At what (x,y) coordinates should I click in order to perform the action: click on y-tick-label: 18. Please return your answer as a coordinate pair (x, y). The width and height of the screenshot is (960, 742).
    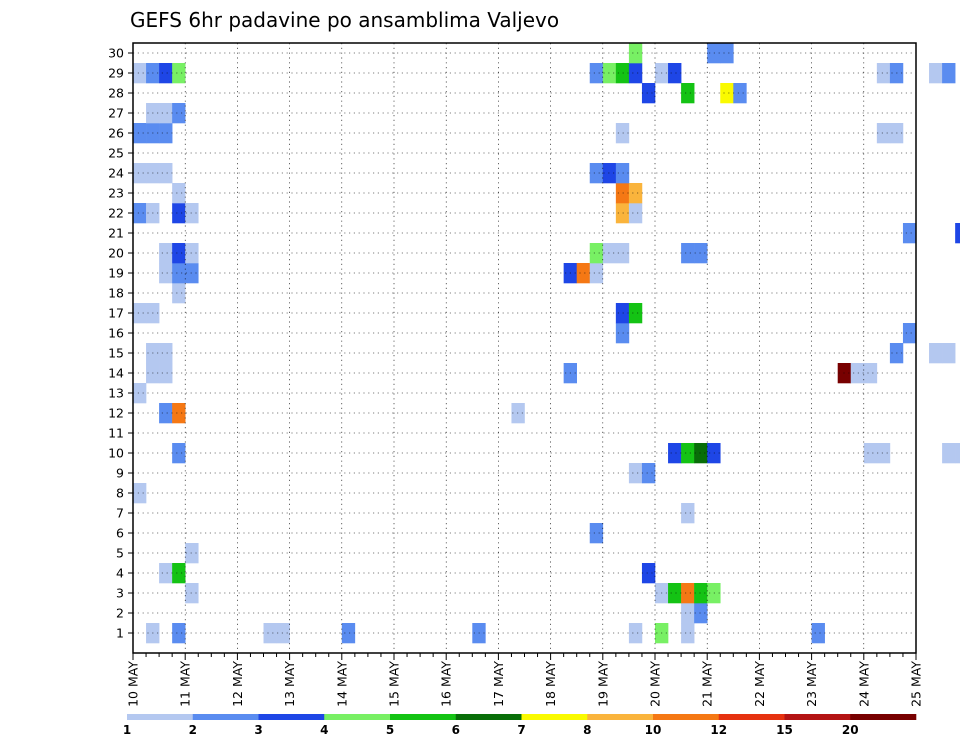
    Looking at the image, I should click on (116, 293).